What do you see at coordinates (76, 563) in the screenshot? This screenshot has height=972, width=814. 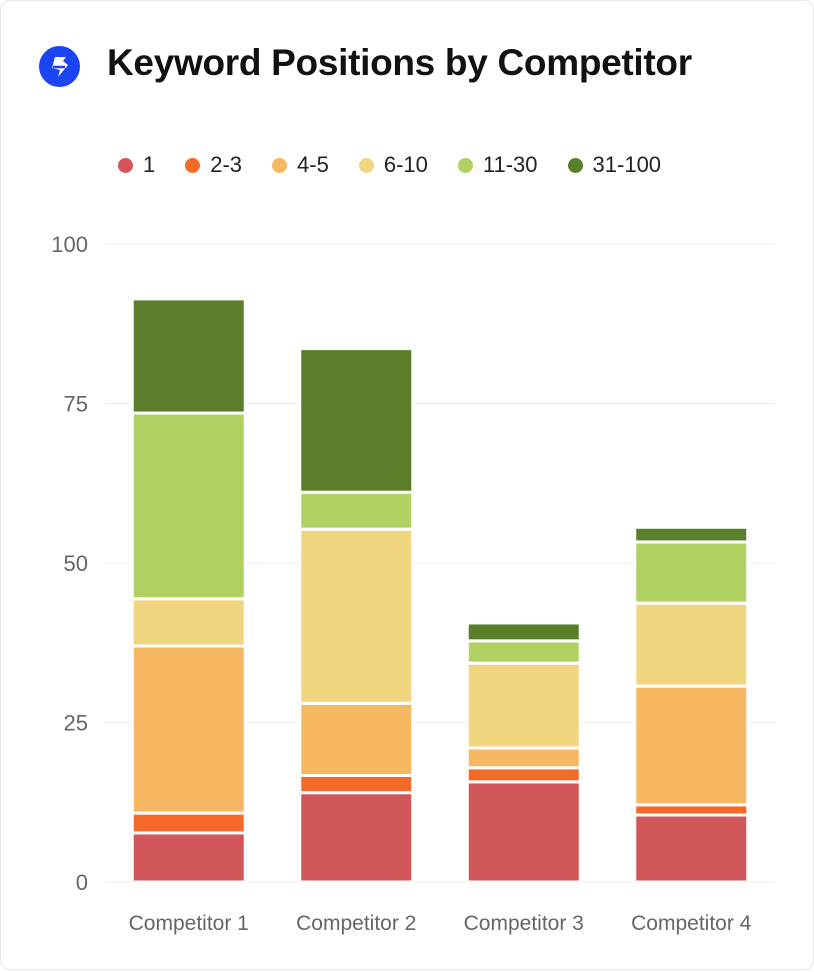 I see `y-tick-label: 50` at bounding box center [76, 563].